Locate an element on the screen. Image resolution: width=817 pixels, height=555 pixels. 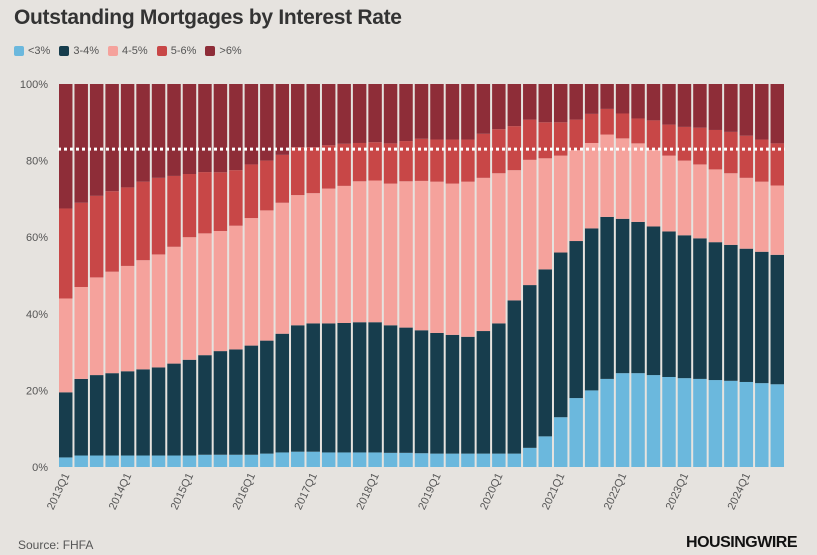
y-tick-label: 0% is located at coordinates (40, 468).